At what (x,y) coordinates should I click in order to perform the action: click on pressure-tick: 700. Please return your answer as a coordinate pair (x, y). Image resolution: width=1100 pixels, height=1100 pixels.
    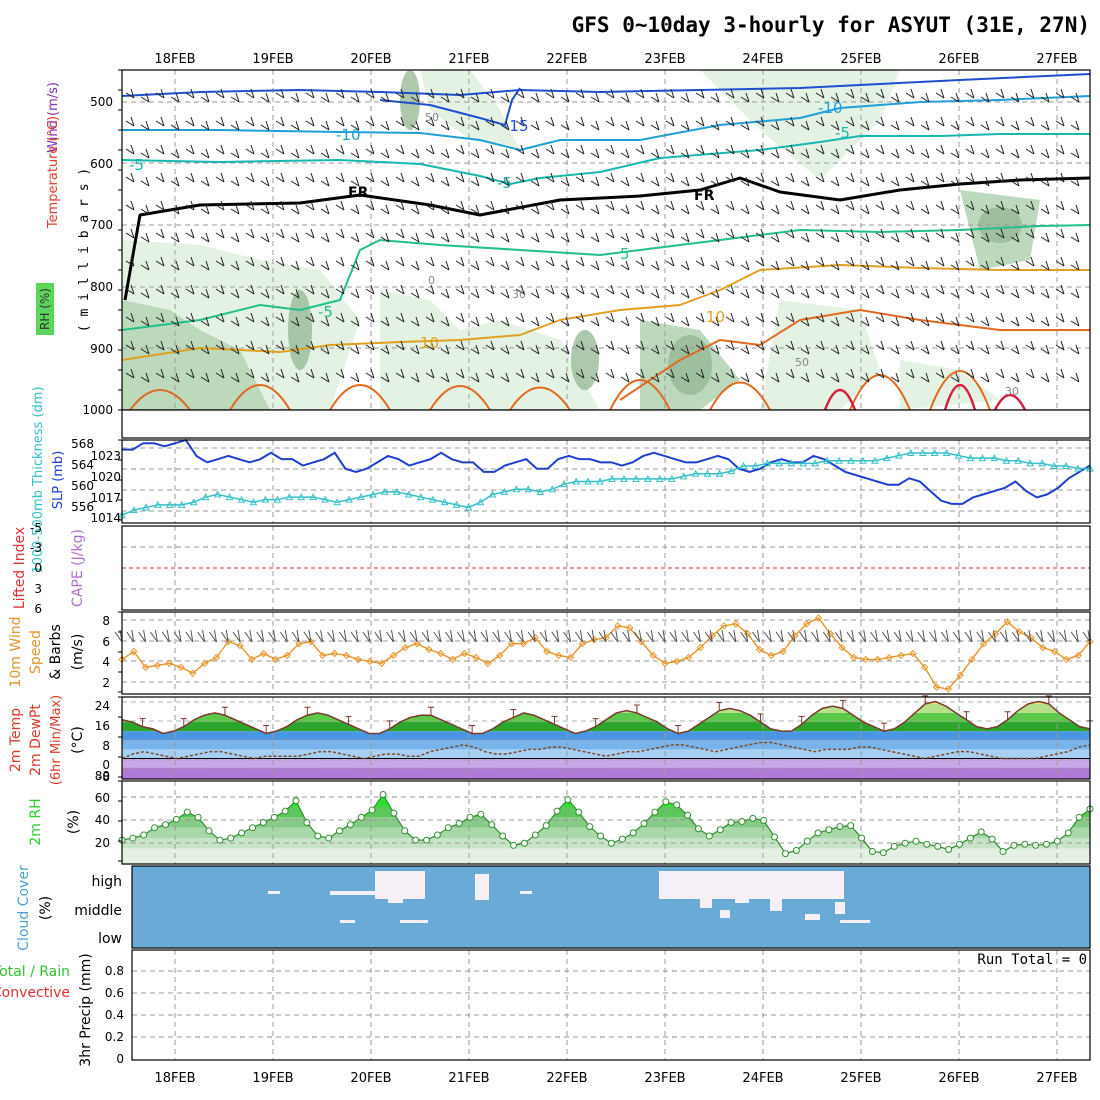
    Looking at the image, I should click on (101, 225).